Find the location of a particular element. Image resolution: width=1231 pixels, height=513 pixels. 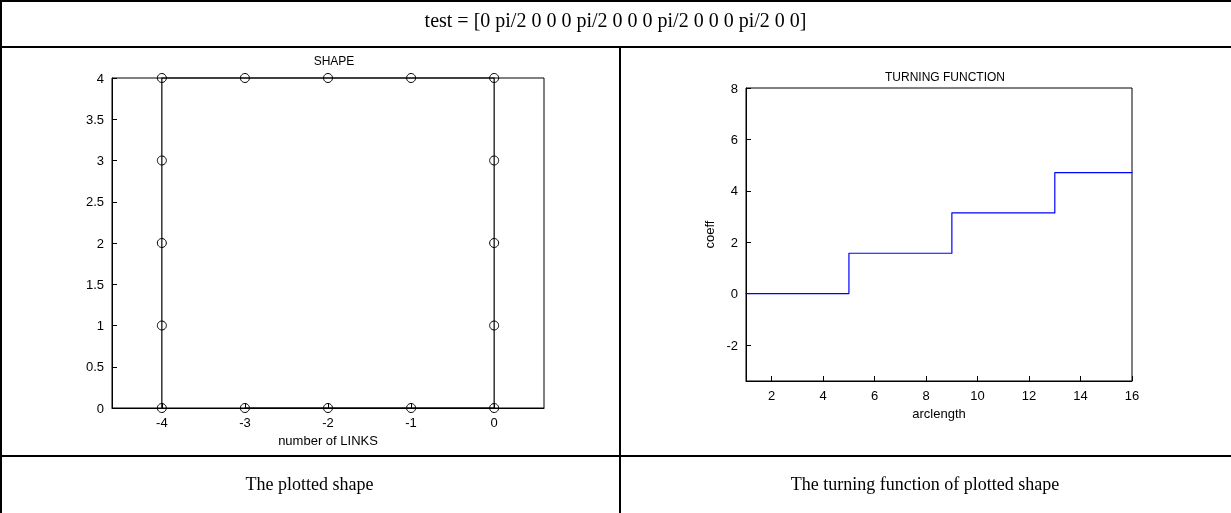

y-tick-label: 6 is located at coordinates (734, 139).